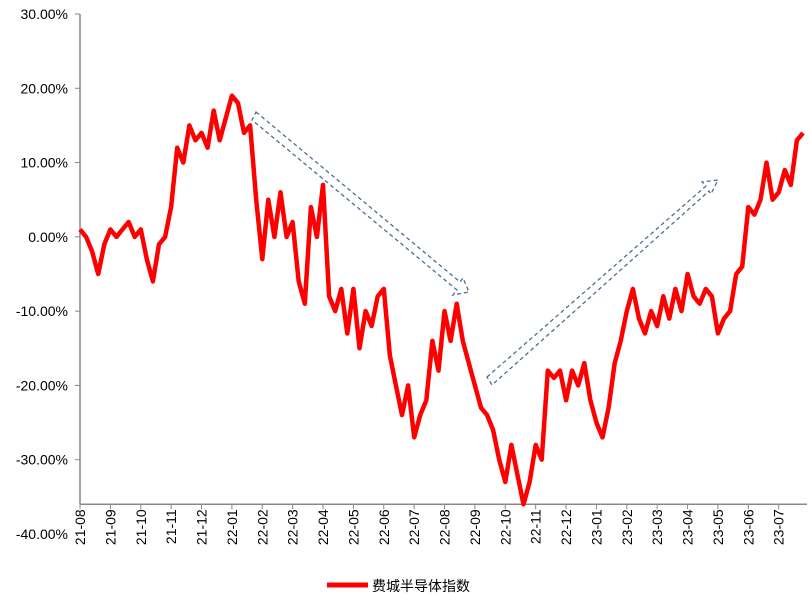 Image resolution: width=810 pixels, height=602 pixels. I want to click on x-tick-label: 23-04, so click(688, 527).